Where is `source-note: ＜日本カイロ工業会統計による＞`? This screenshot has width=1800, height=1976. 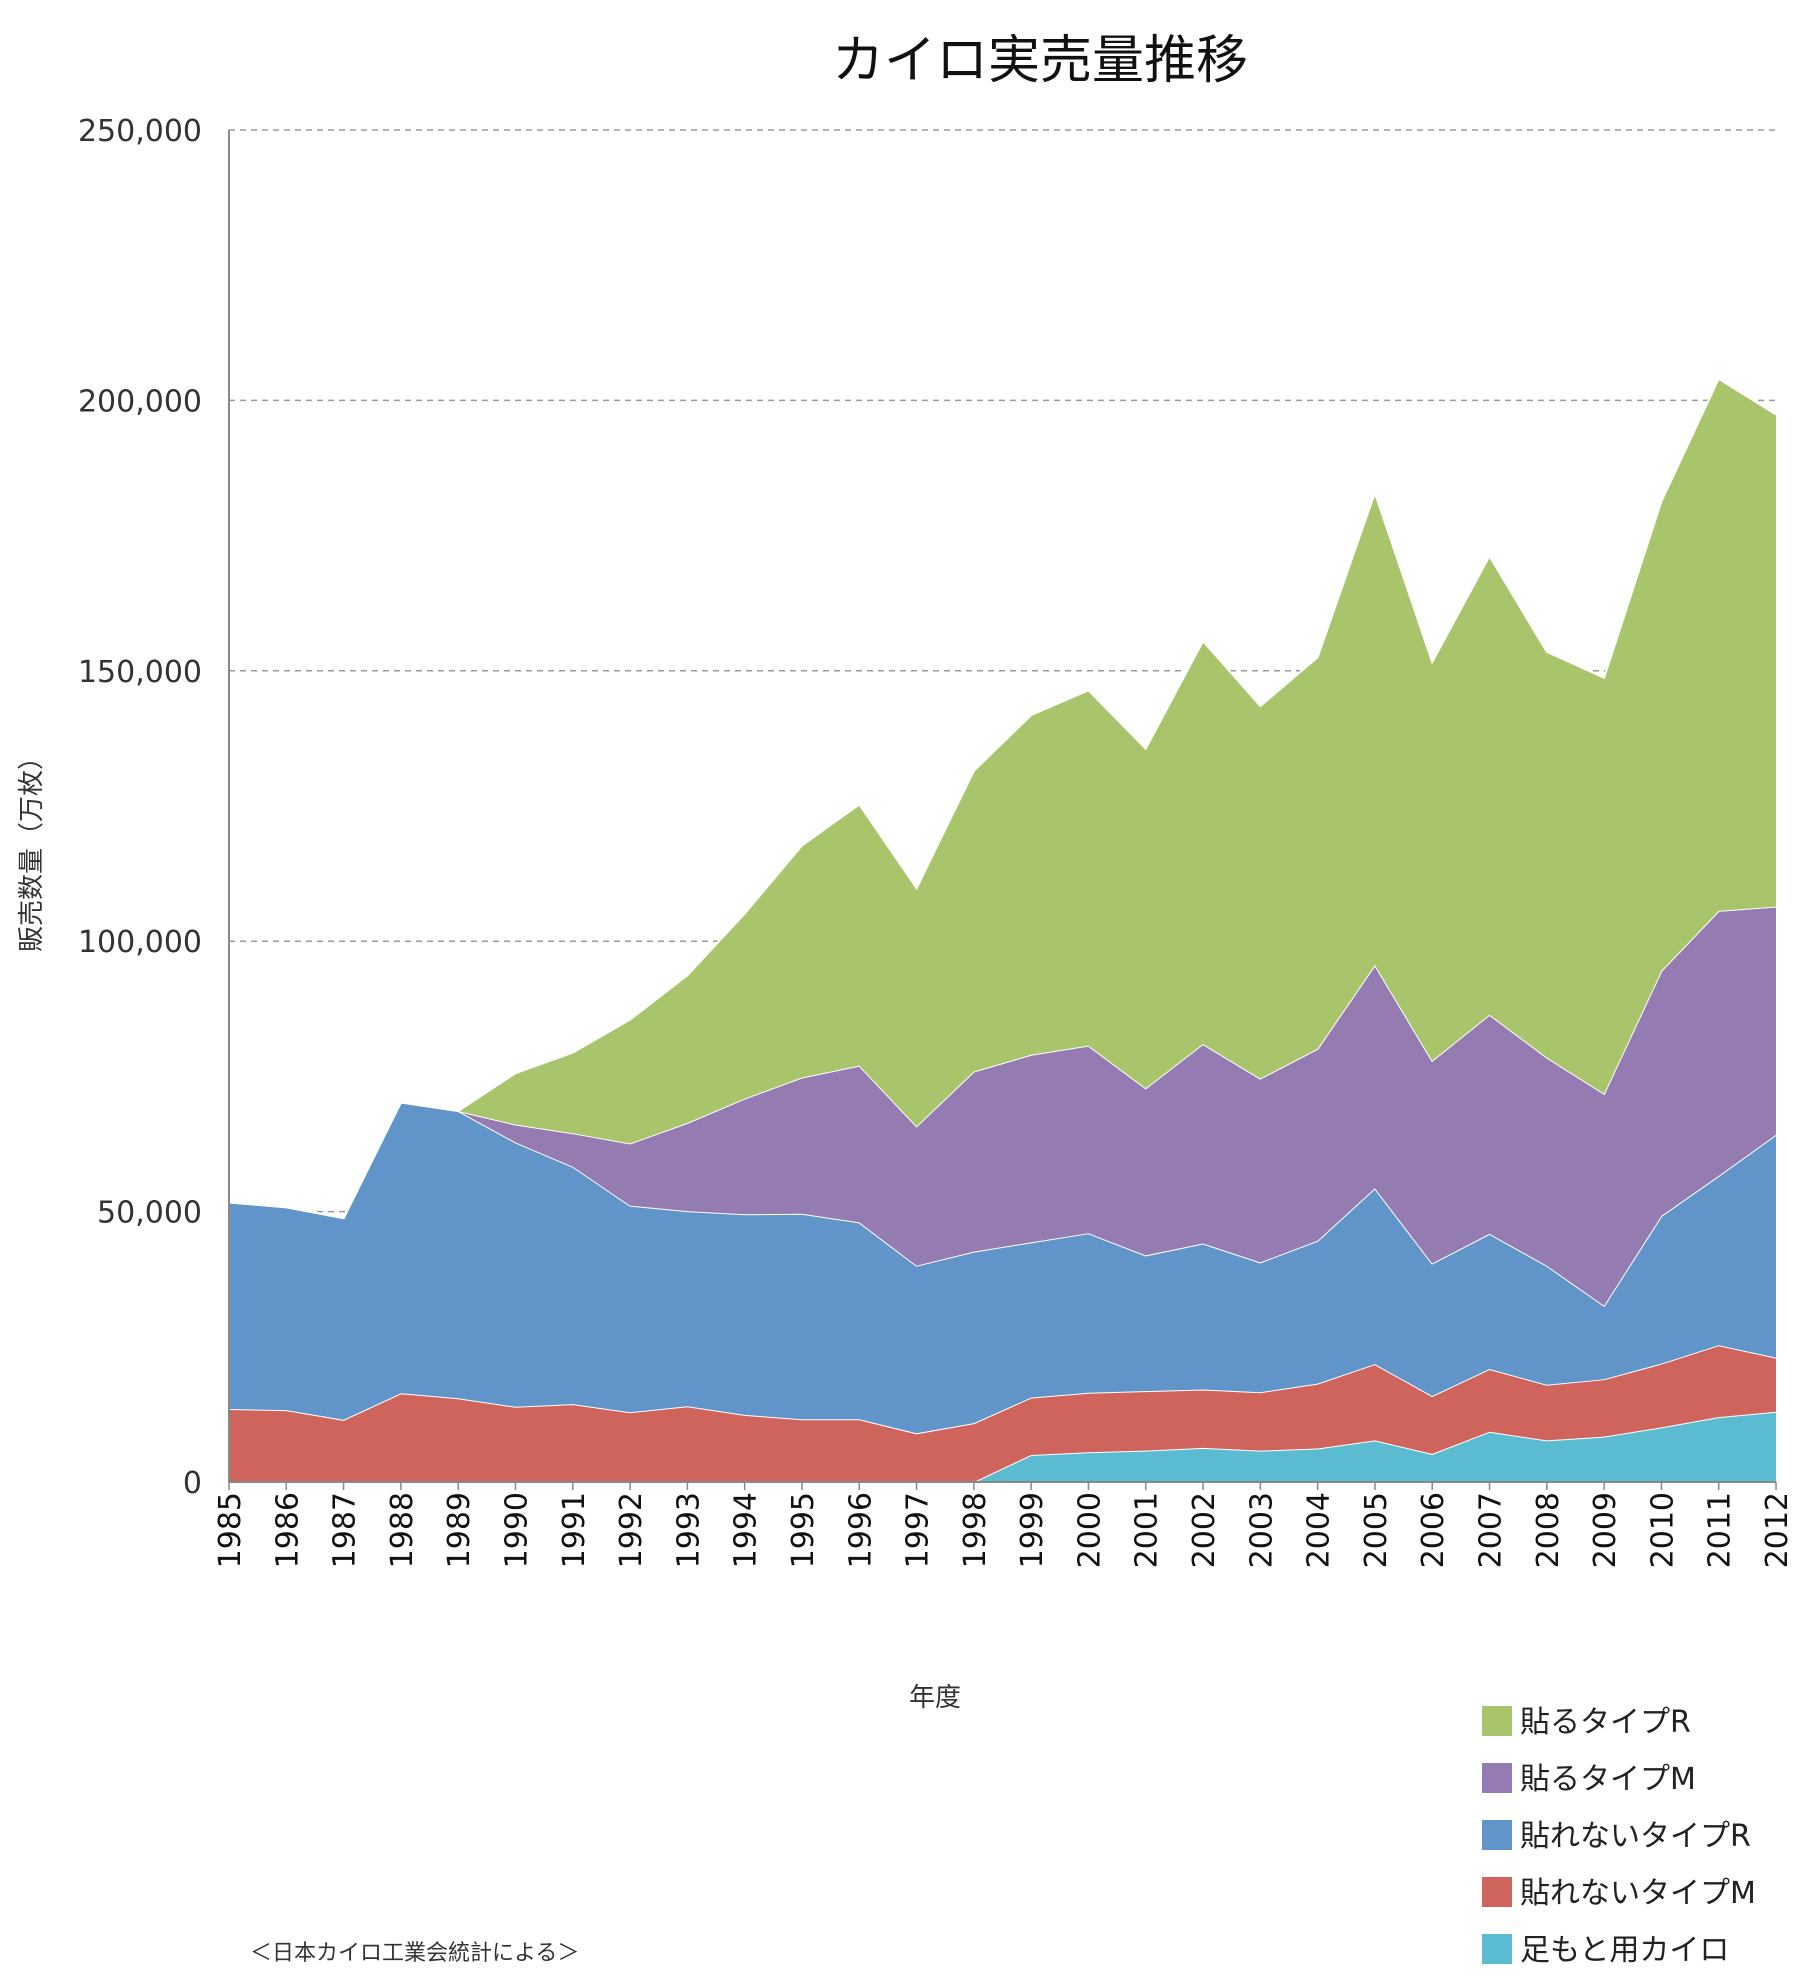
source-note: ＜日本カイロ工業会統計による＞ is located at coordinates (414, 1953).